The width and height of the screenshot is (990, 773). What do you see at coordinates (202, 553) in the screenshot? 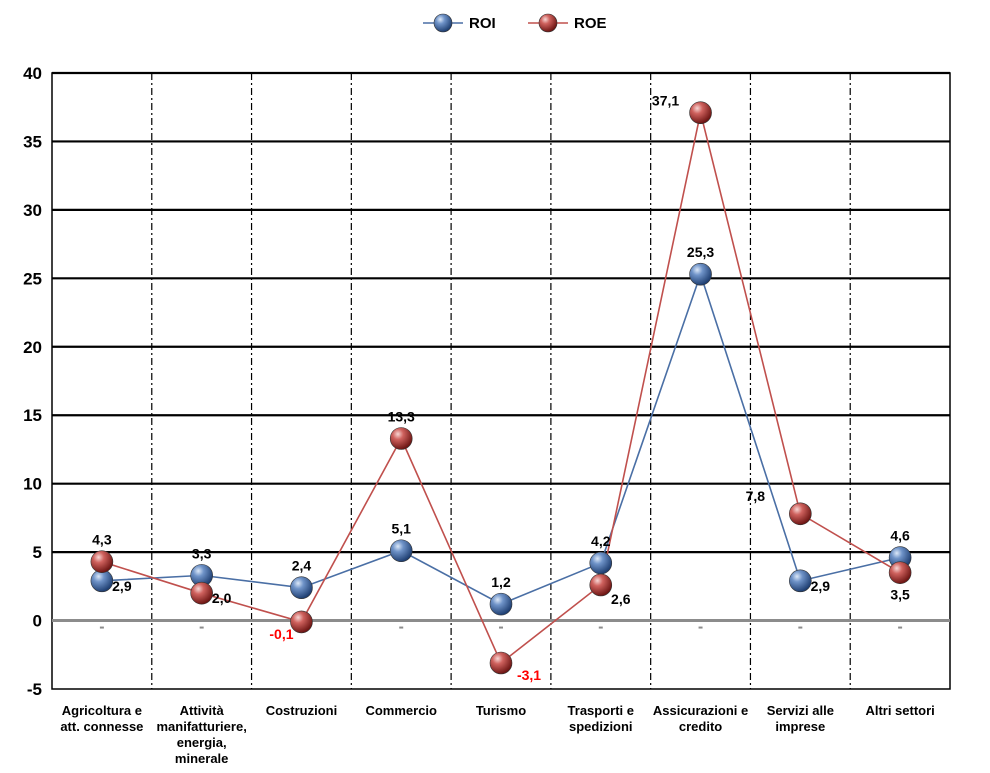
I see `data-label-roi: 3,3` at bounding box center [202, 553].